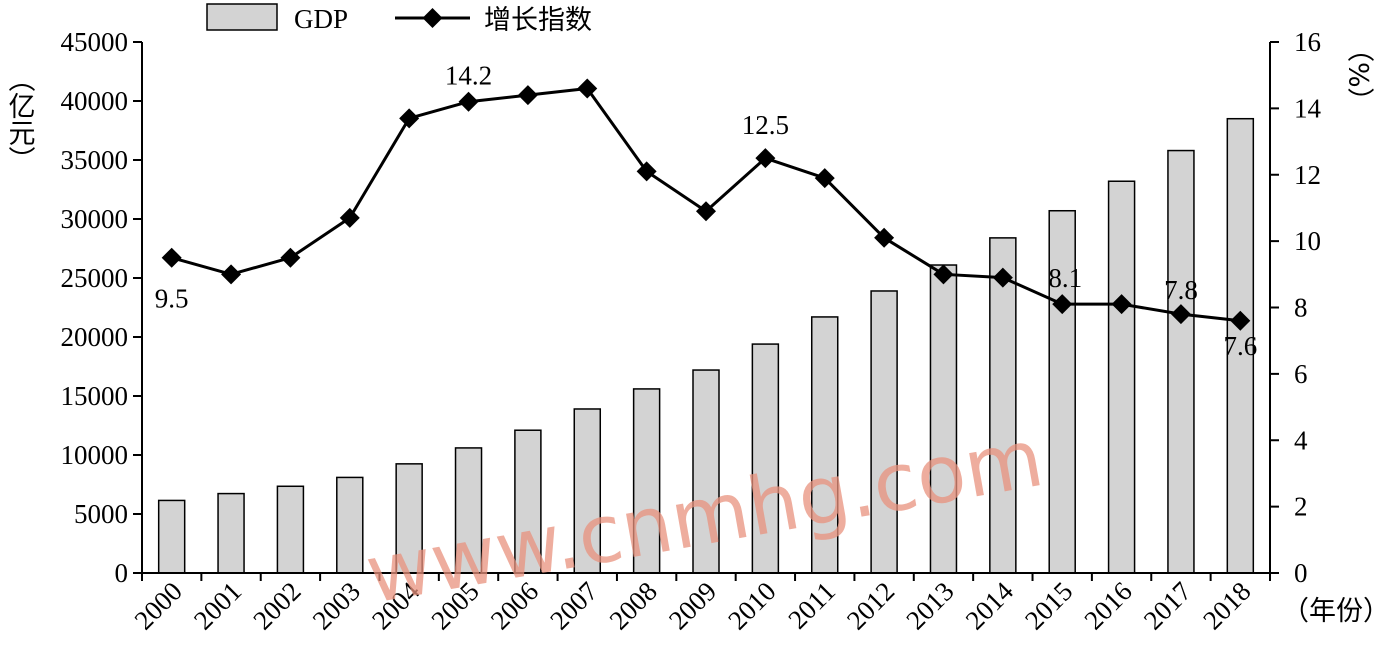  What do you see at coordinates (692, 605) in the screenshot?
I see `x-tick-label-2009: 2009` at bounding box center [692, 605].